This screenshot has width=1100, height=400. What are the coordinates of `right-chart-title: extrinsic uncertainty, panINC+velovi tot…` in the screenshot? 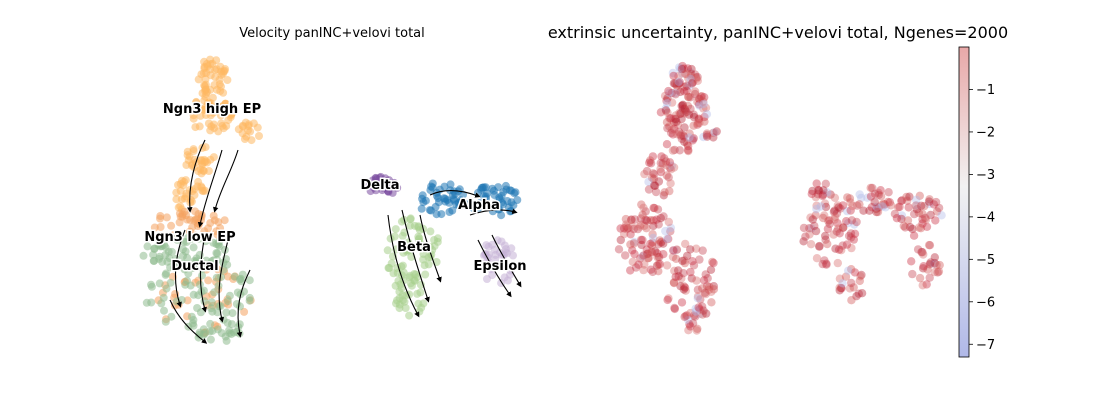 It's located at (778, 32).